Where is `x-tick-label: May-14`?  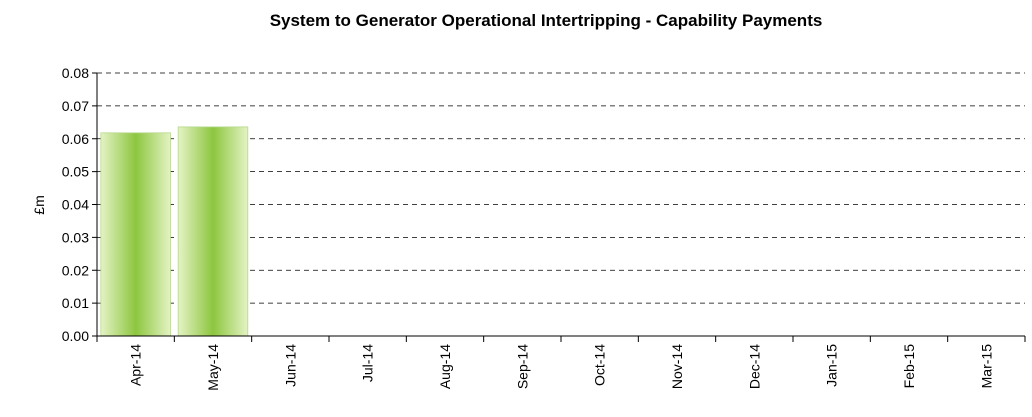
x-tick-label: May-14 is located at coordinates (213, 367).